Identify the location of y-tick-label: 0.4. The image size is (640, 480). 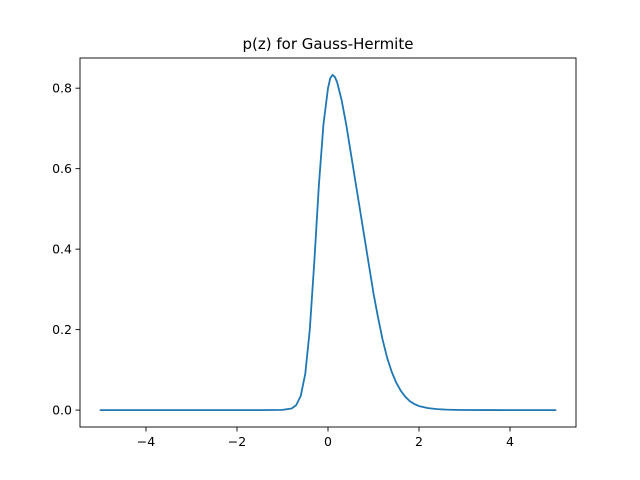
(62, 249).